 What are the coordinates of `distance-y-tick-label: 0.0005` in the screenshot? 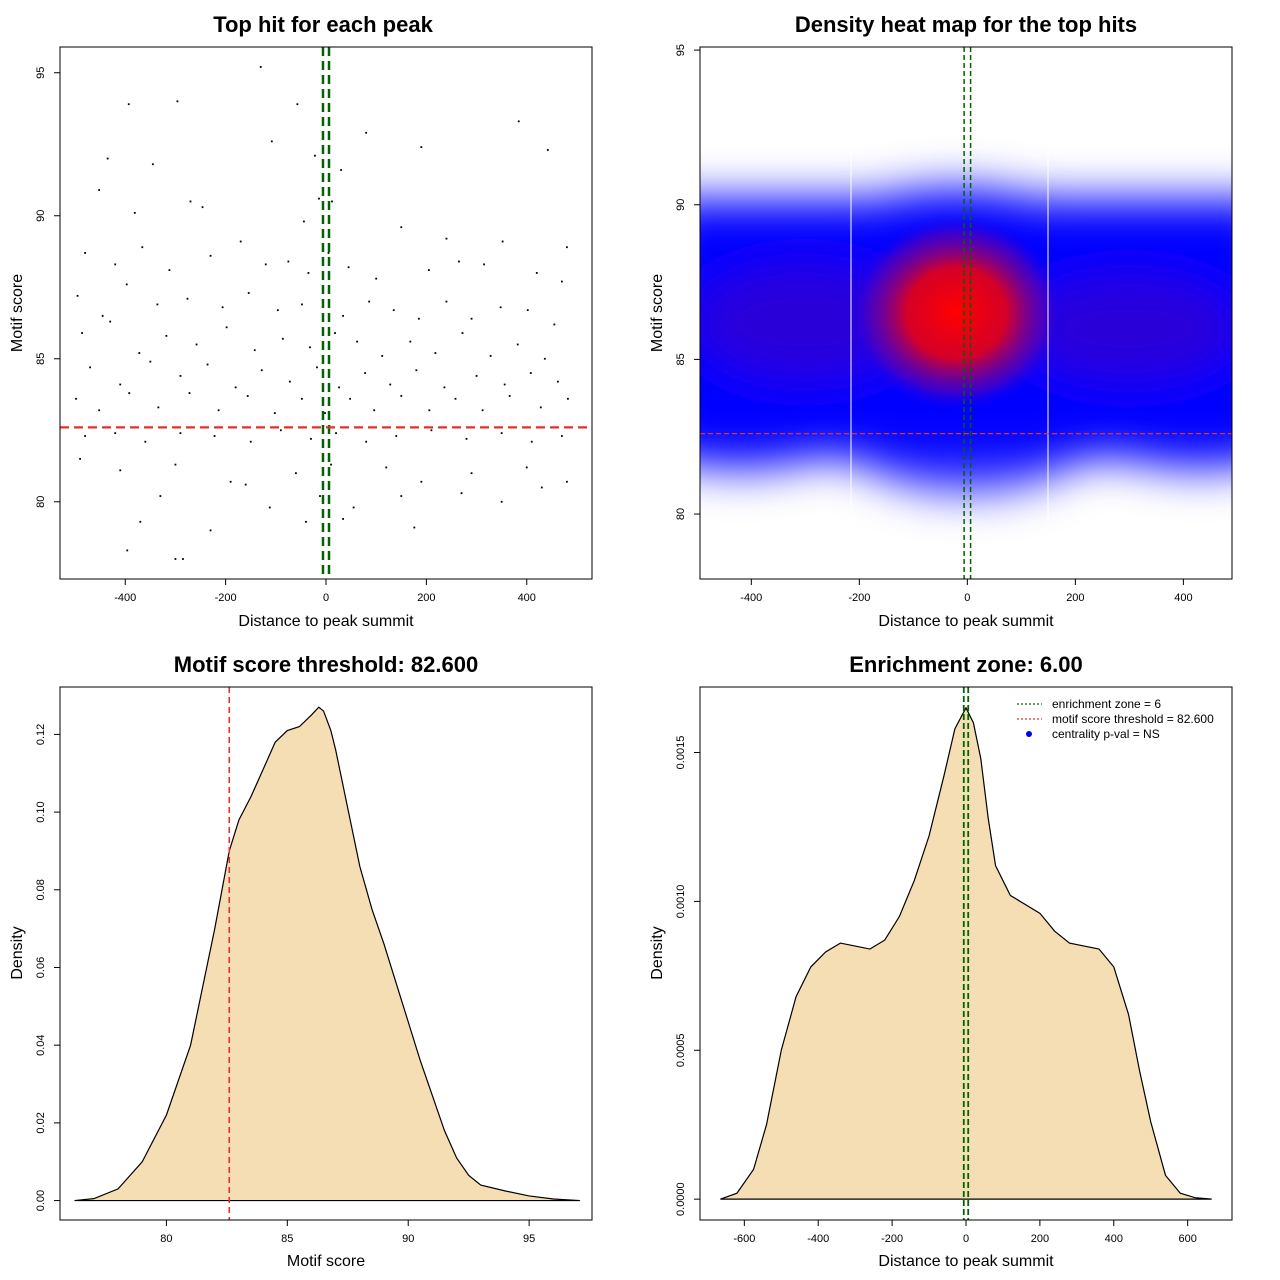 It's located at (681, 1050).